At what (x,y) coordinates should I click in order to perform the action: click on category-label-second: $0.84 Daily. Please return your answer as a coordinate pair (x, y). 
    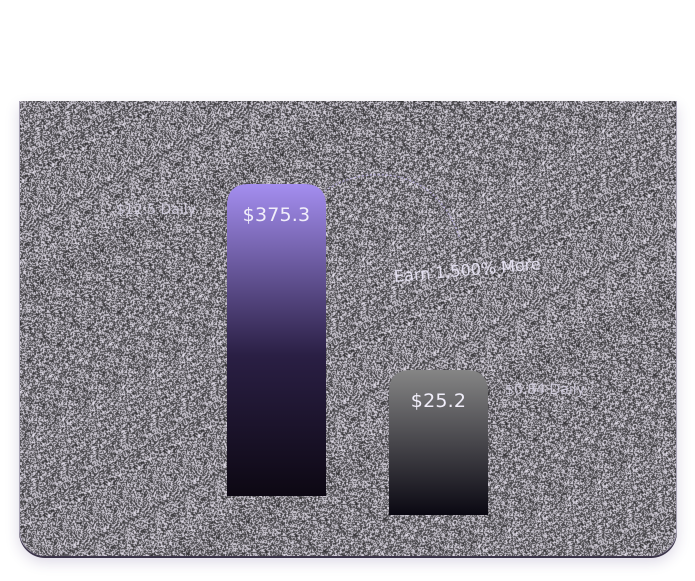
    Looking at the image, I should click on (545, 390).